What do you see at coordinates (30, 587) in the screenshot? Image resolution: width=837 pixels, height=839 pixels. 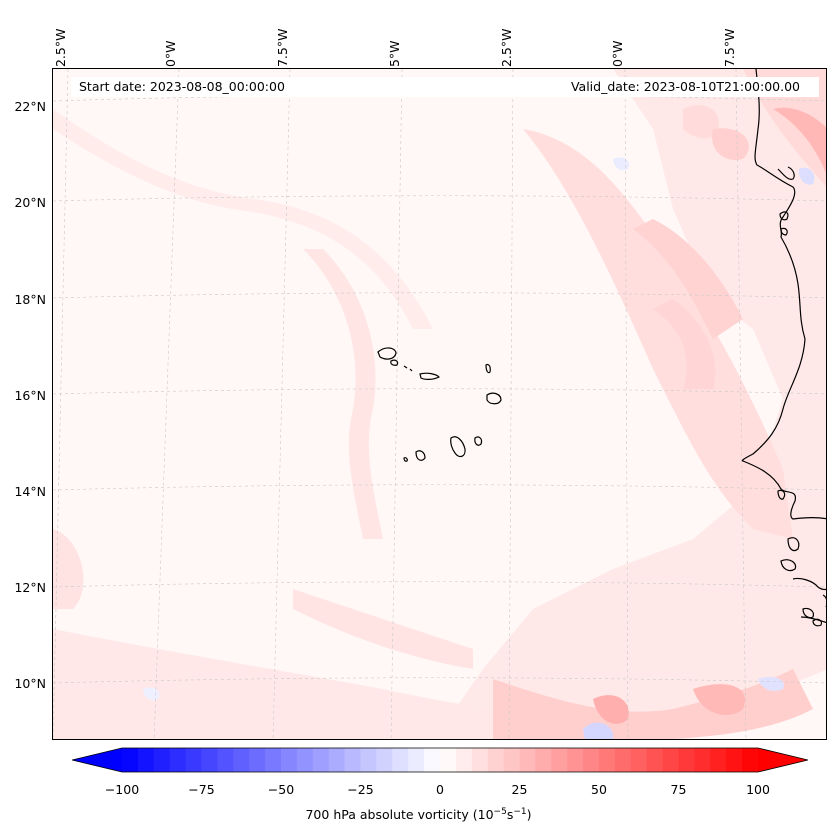 I see `lat-label-12n: 12°N` at bounding box center [30, 587].